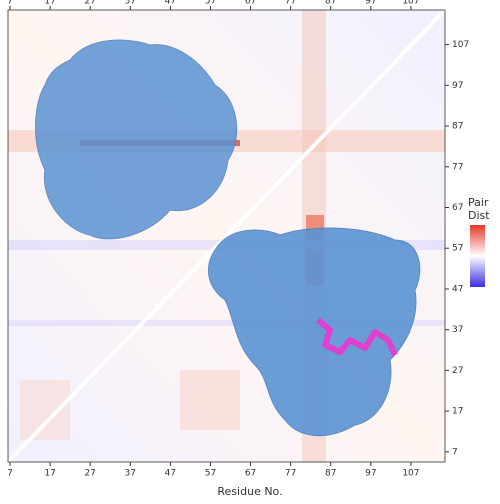 The width and height of the screenshot is (500, 504). Describe the element at coordinates (457, 371) in the screenshot. I see `y-tick-label: 27` at that location.